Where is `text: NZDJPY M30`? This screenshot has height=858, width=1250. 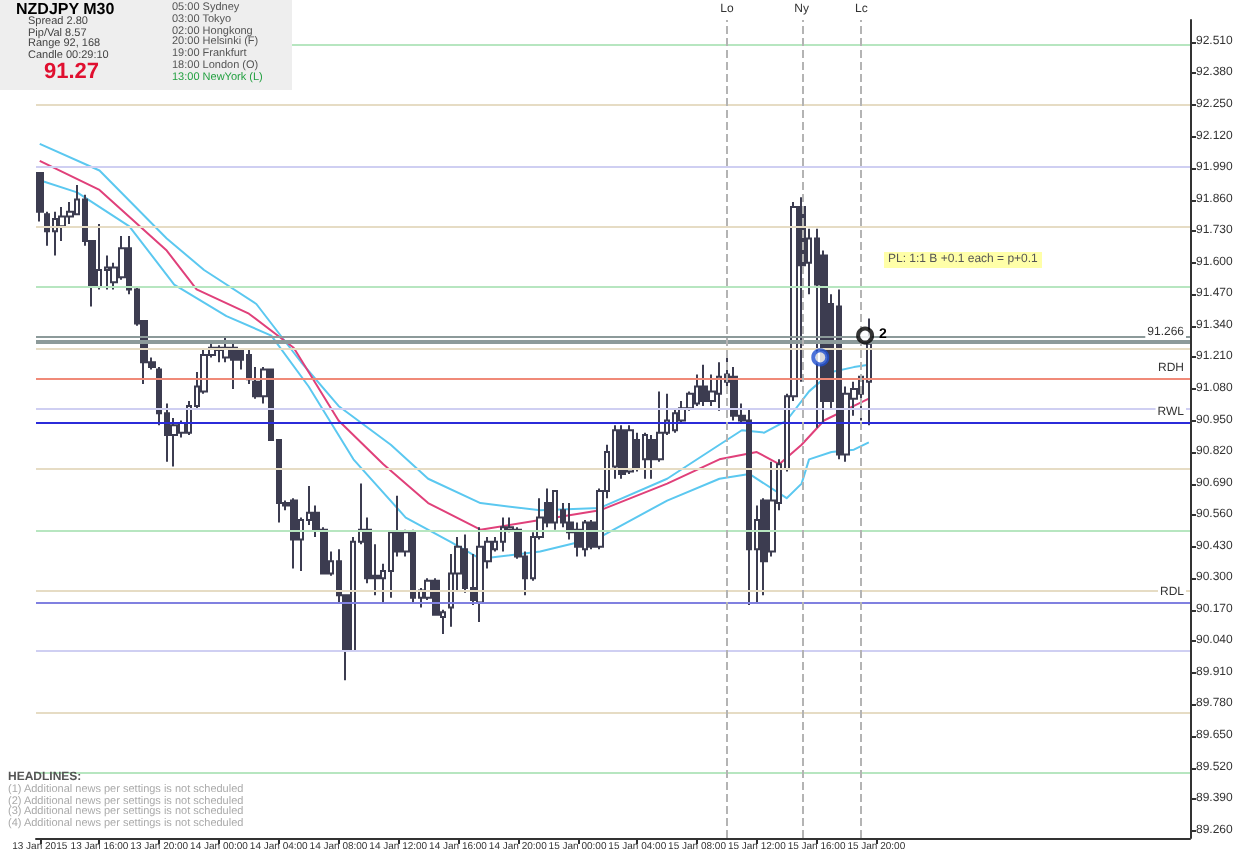 text: NZDJPY M30 is located at coordinates (65, 9).